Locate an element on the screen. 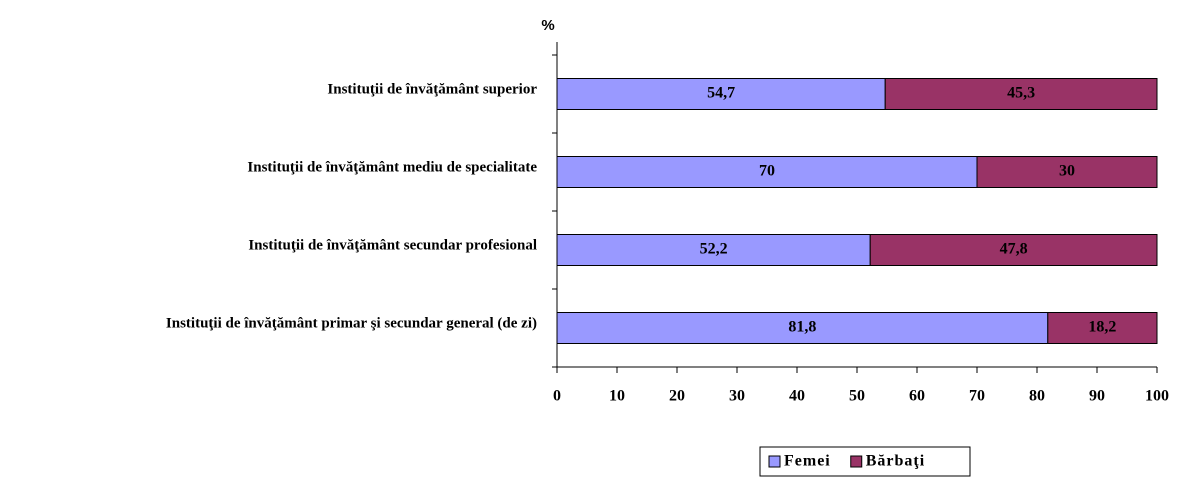 The height and width of the screenshot is (477, 1177). x-tick-label: 50 is located at coordinates (857, 396).